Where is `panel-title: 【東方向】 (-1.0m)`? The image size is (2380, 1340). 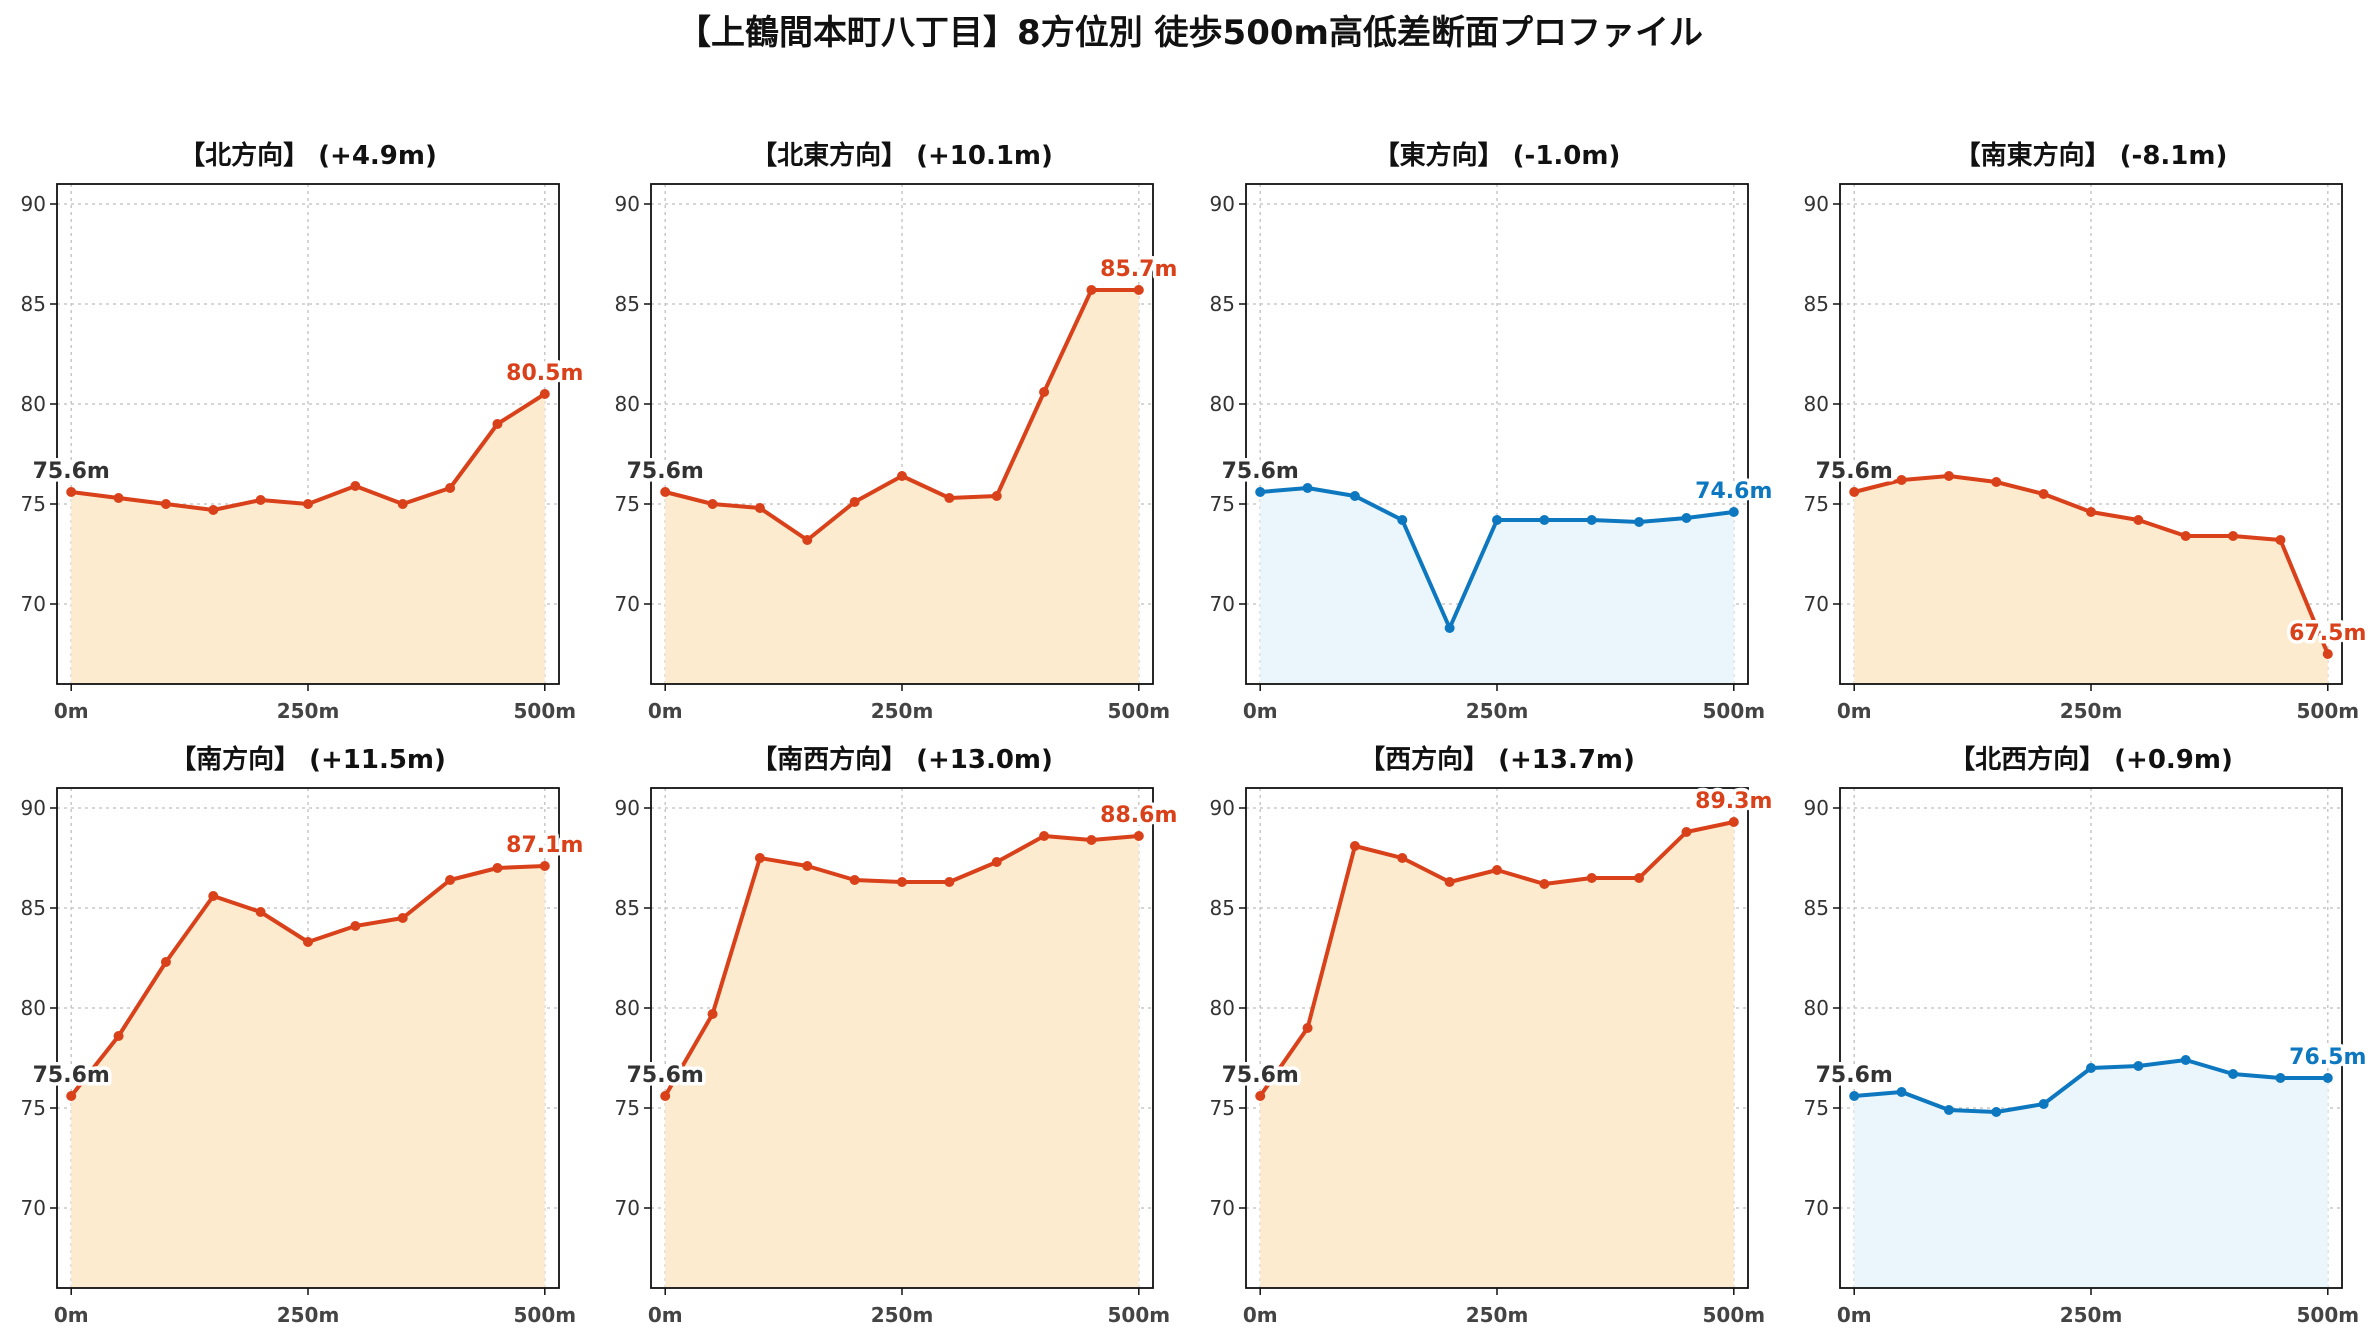
panel-title: 【東方向】 (-1.0m) is located at coordinates (1497, 155).